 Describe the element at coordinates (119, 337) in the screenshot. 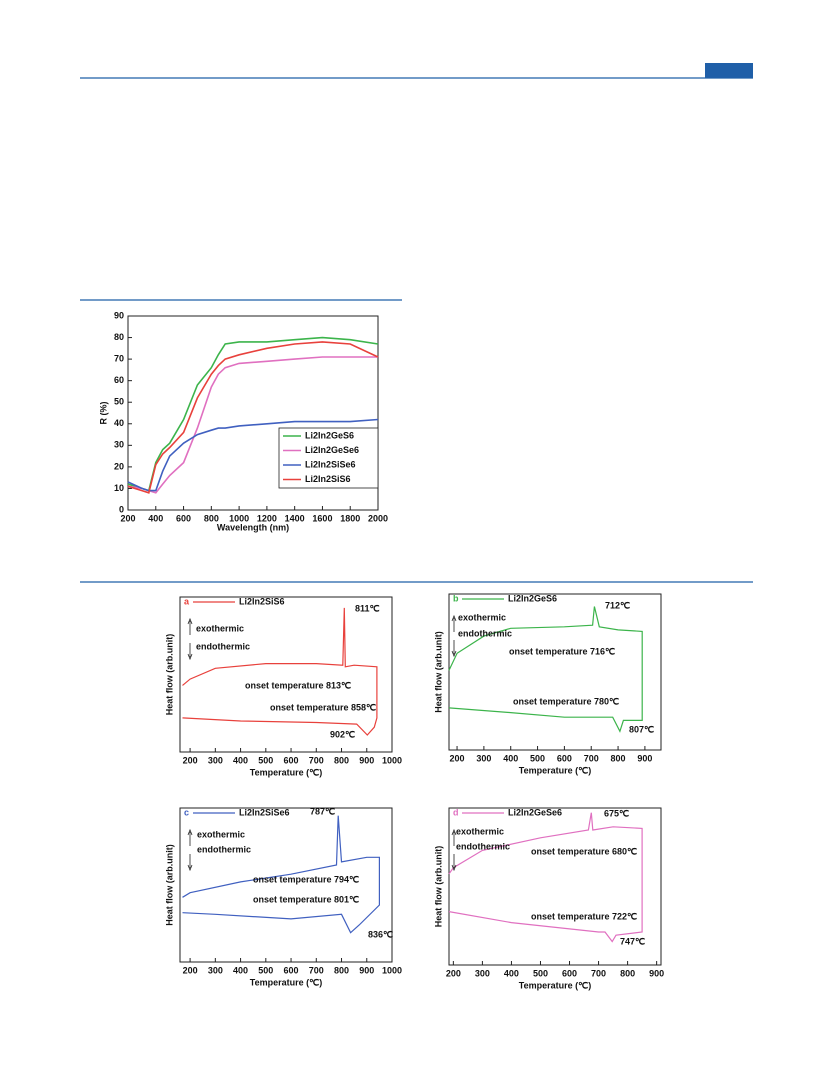

I see `y-tick-label: 80` at that location.